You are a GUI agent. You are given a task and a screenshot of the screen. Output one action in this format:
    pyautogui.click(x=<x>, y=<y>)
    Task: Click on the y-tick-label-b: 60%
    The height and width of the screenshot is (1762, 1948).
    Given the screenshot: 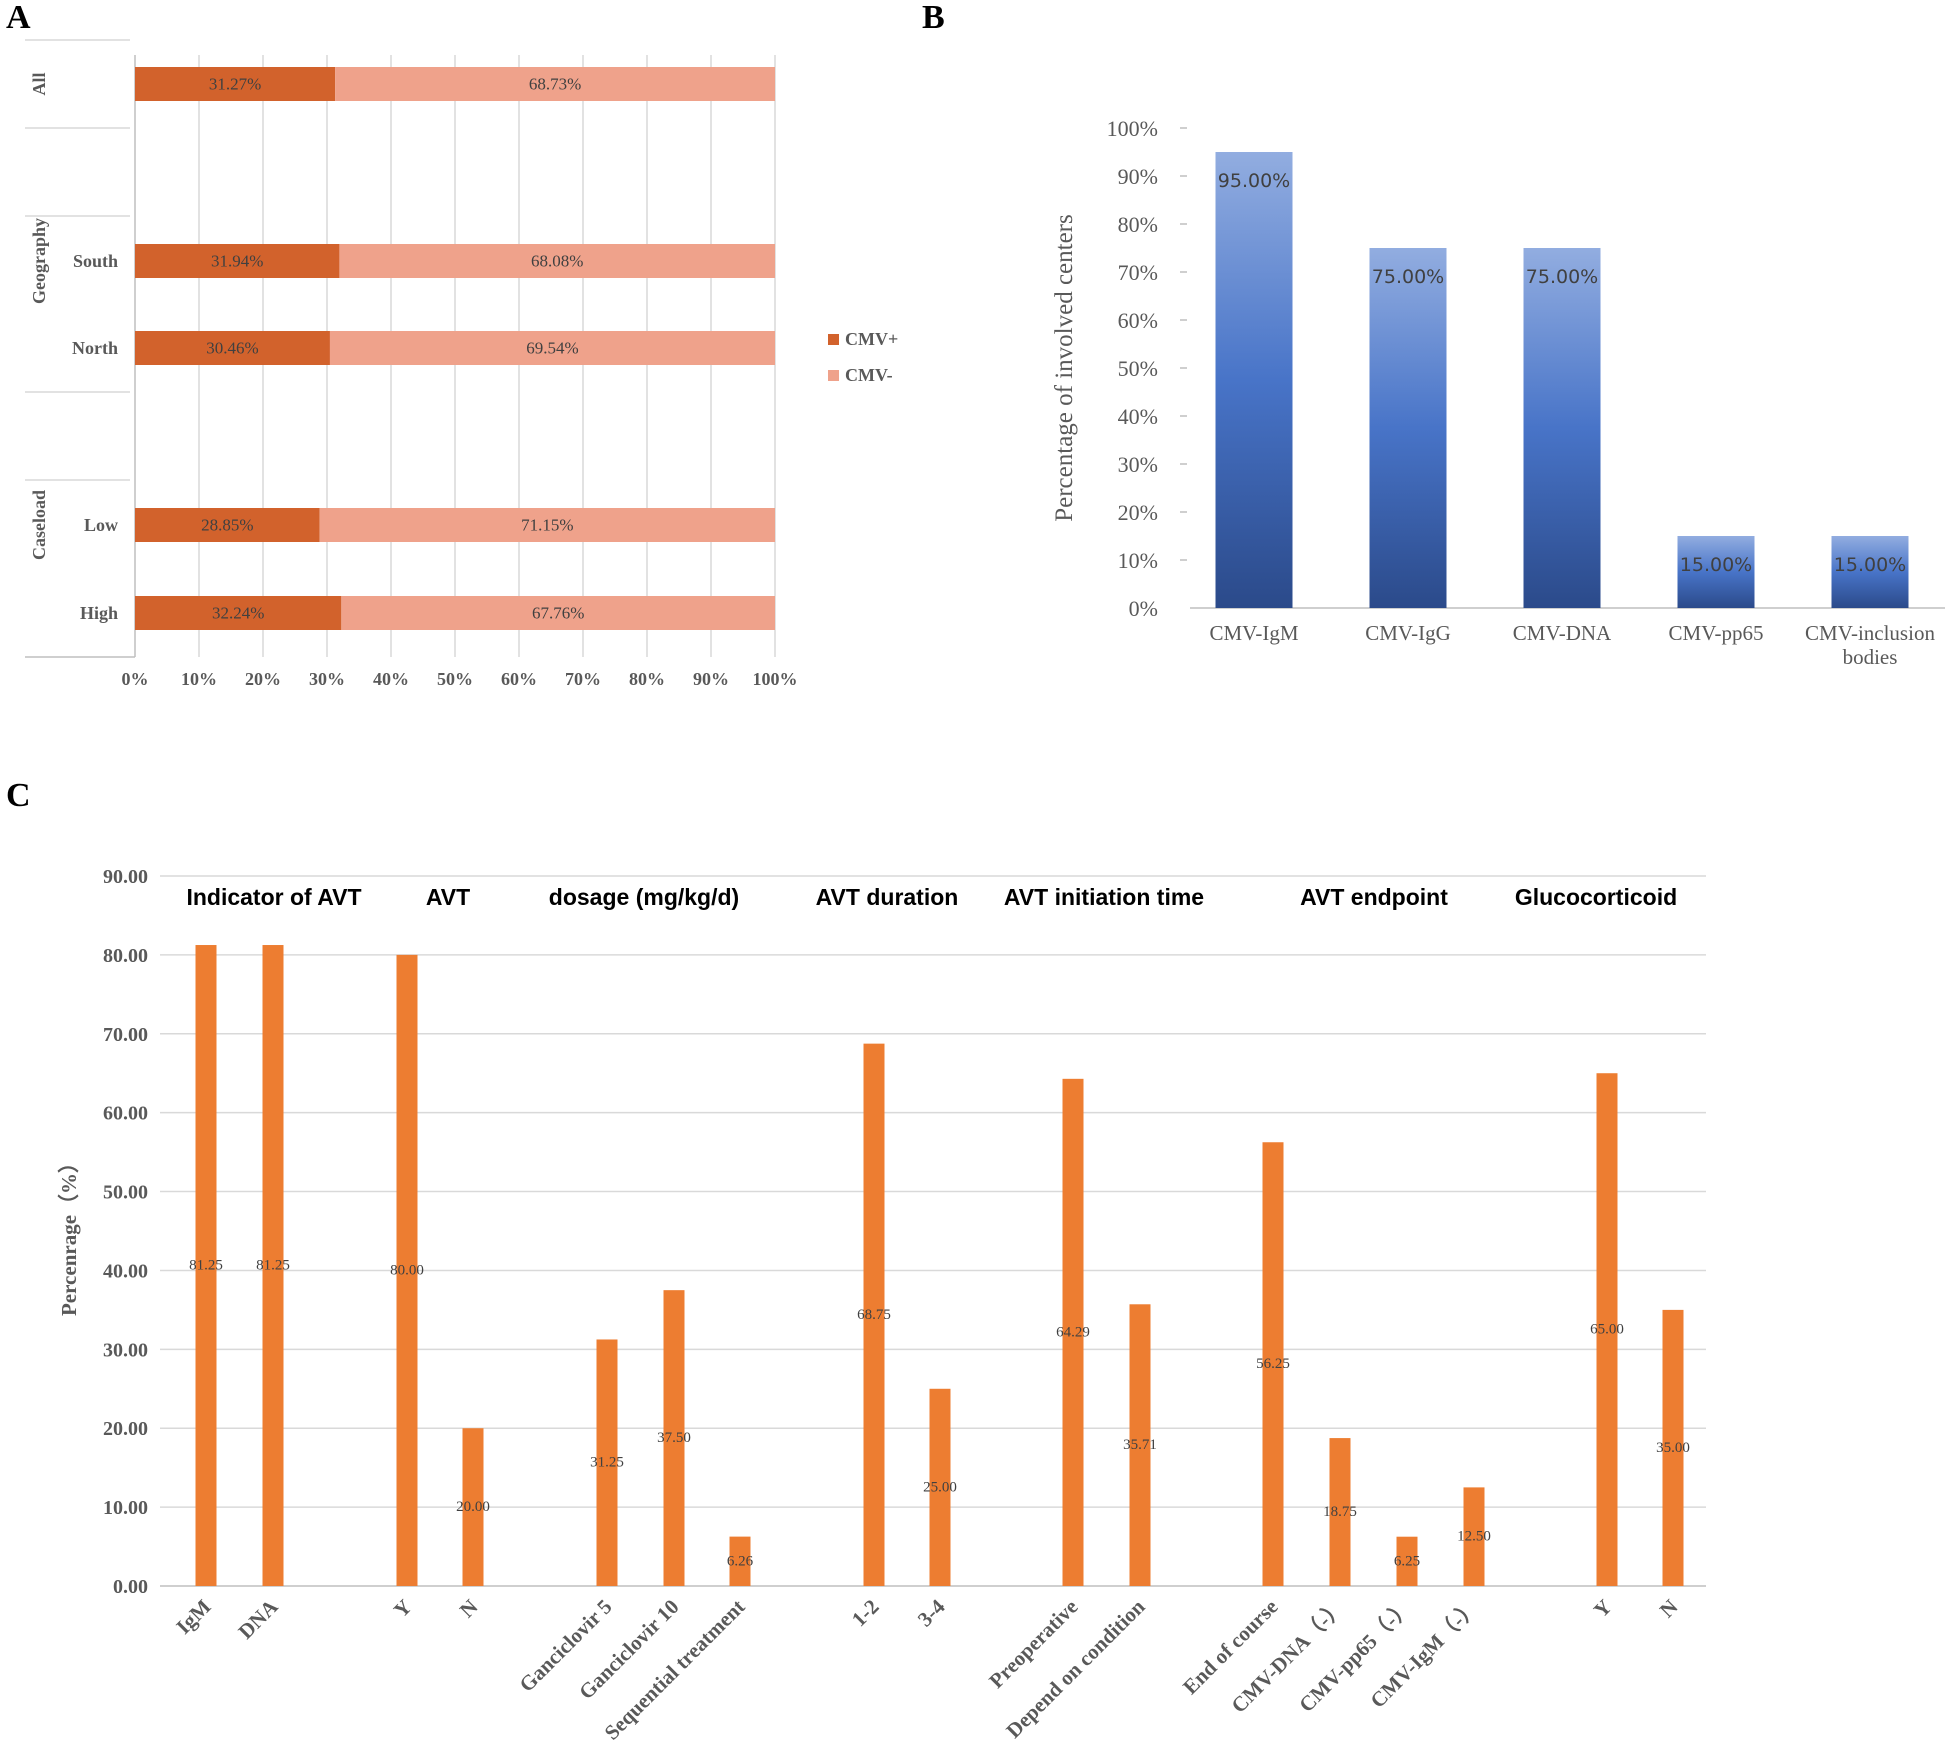 What is the action you would take?
    pyautogui.click(x=1138, y=320)
    